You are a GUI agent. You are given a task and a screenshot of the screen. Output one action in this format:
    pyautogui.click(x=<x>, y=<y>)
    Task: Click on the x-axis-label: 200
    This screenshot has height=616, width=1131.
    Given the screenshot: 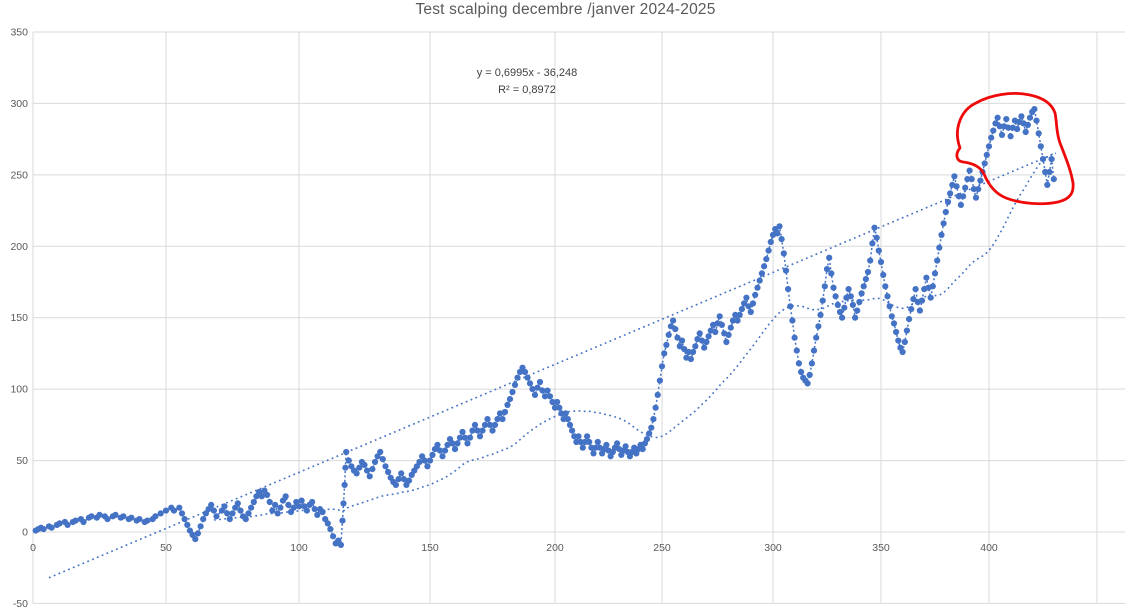 What is the action you would take?
    pyautogui.click(x=555, y=548)
    